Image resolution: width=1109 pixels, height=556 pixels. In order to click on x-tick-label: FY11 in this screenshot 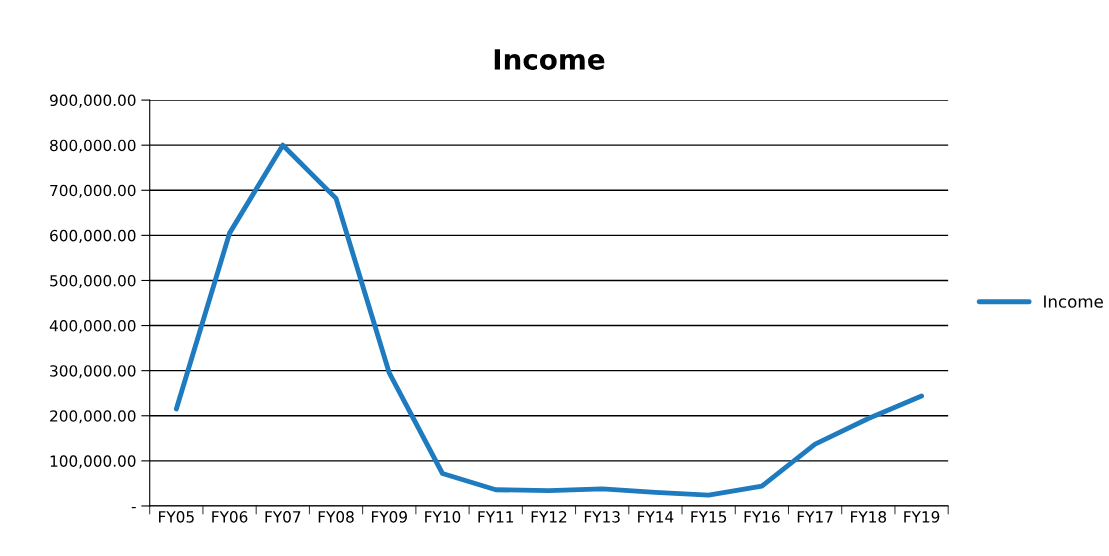, I will do `click(496, 517)`.